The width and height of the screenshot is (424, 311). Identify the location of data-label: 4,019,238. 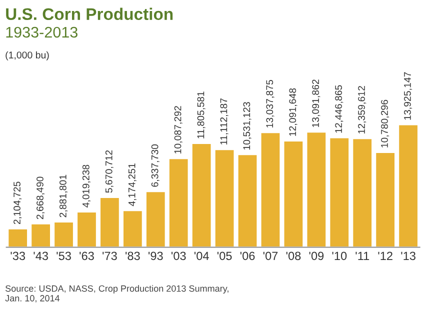
(86, 186).